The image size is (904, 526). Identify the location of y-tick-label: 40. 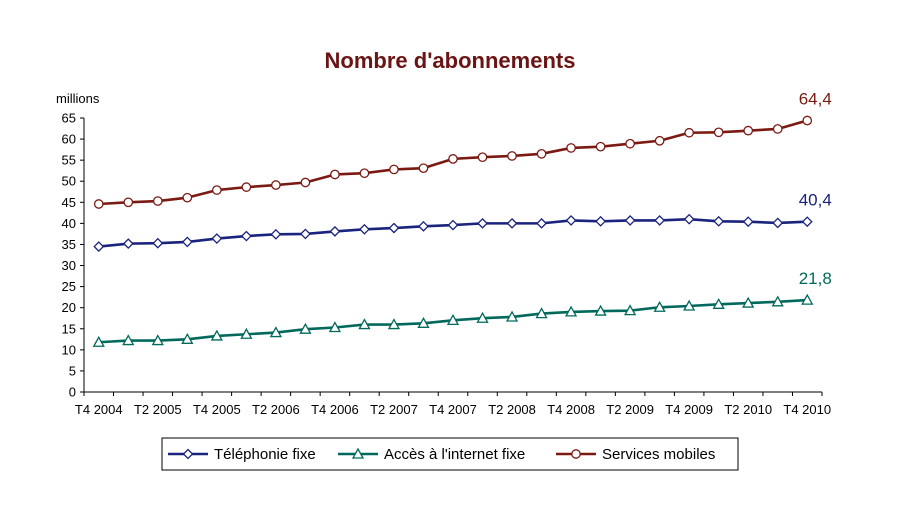
(69, 223).